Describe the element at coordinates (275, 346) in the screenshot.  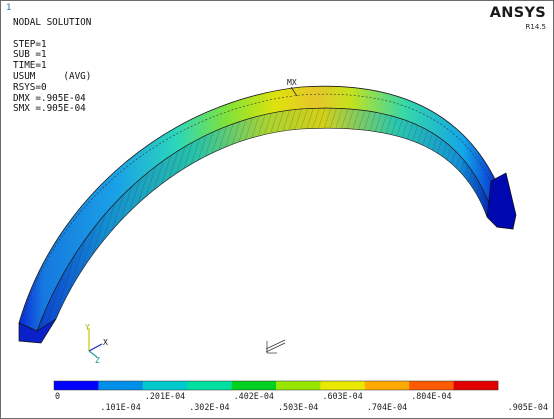
I see `origin-symbol` at that location.